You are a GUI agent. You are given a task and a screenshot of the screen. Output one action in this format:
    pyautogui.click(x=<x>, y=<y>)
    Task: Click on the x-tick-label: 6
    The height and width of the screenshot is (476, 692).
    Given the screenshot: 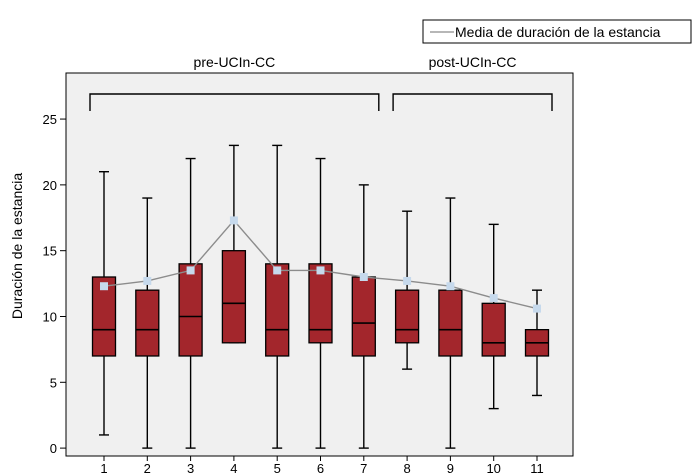 What is the action you would take?
    pyautogui.click(x=320, y=468)
    